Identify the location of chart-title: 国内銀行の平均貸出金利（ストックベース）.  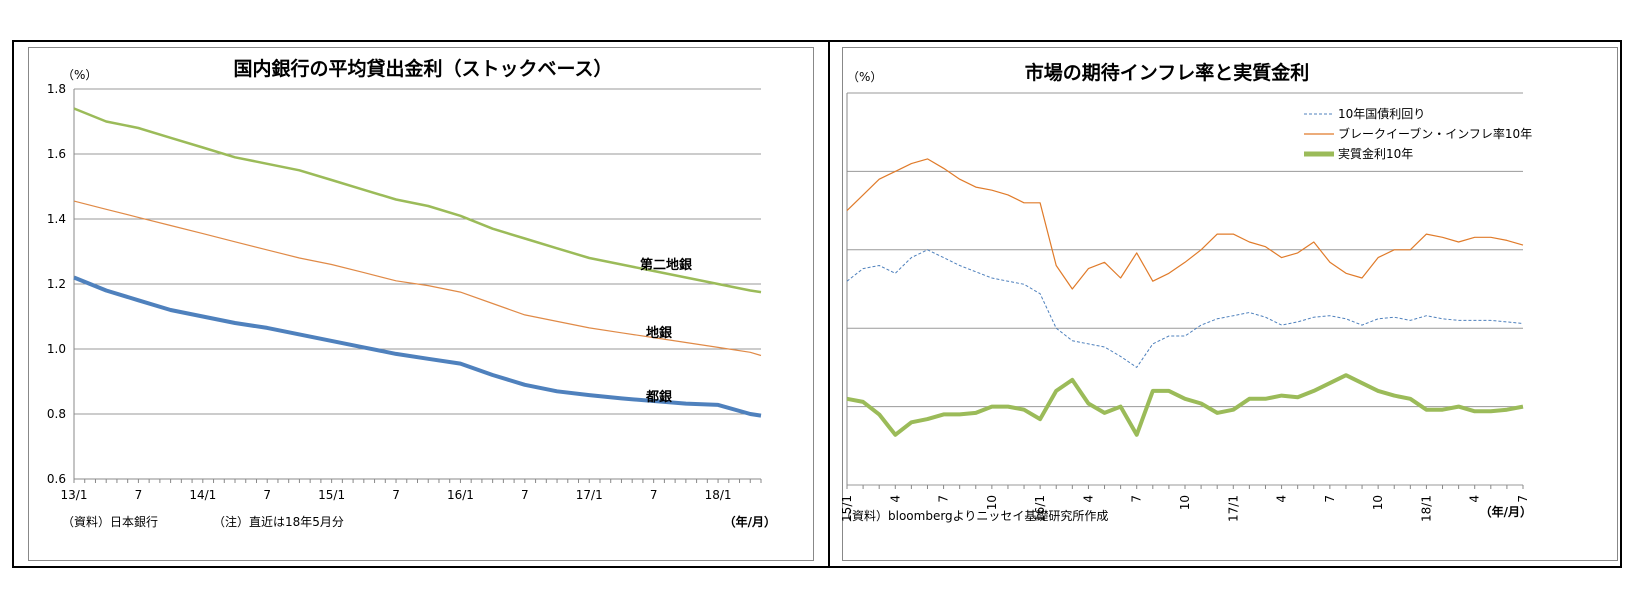
(422, 68).